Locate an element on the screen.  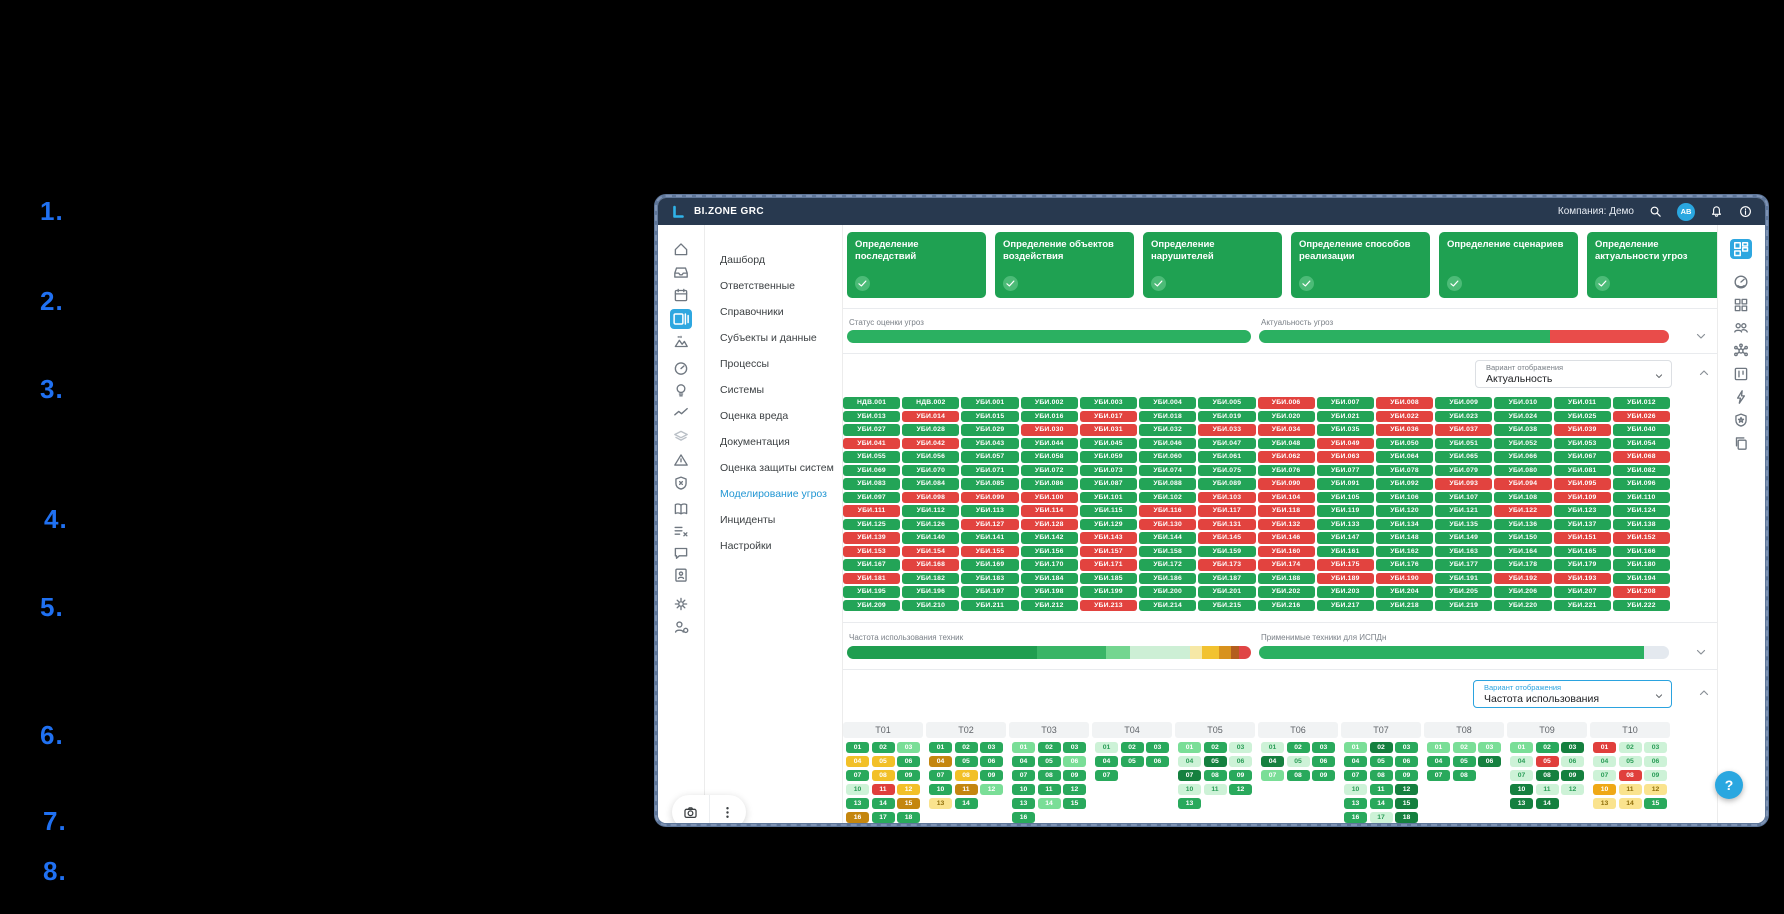
threat-cell: УБИ.183 is located at coordinates (990, 578).